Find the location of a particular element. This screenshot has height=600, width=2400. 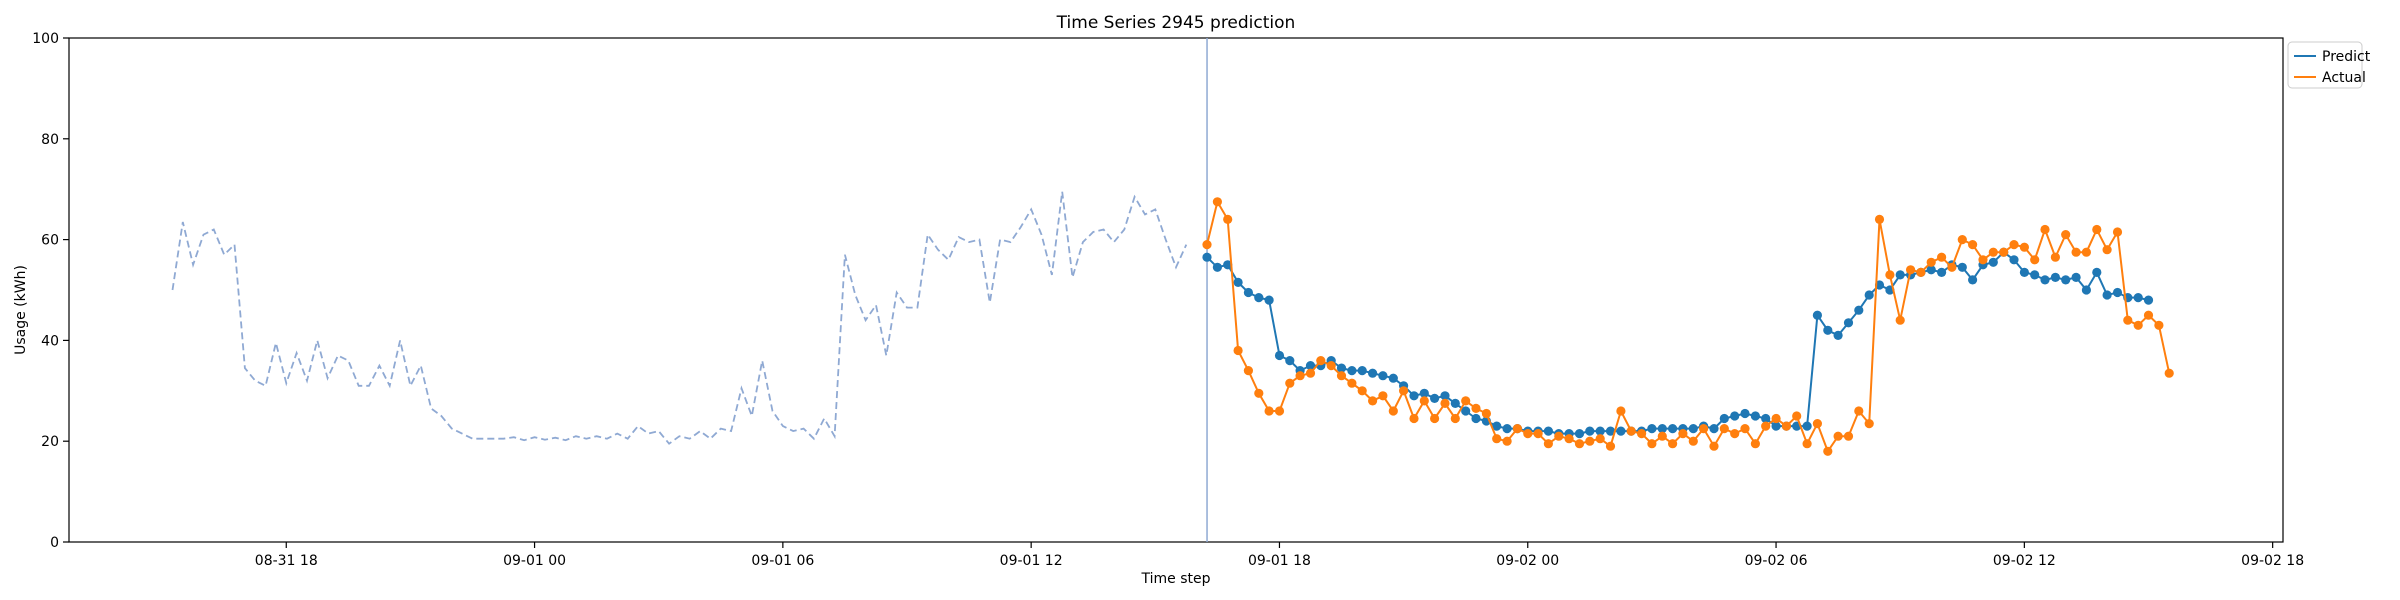

legend-label-actual: Actual is located at coordinates (2344, 78).